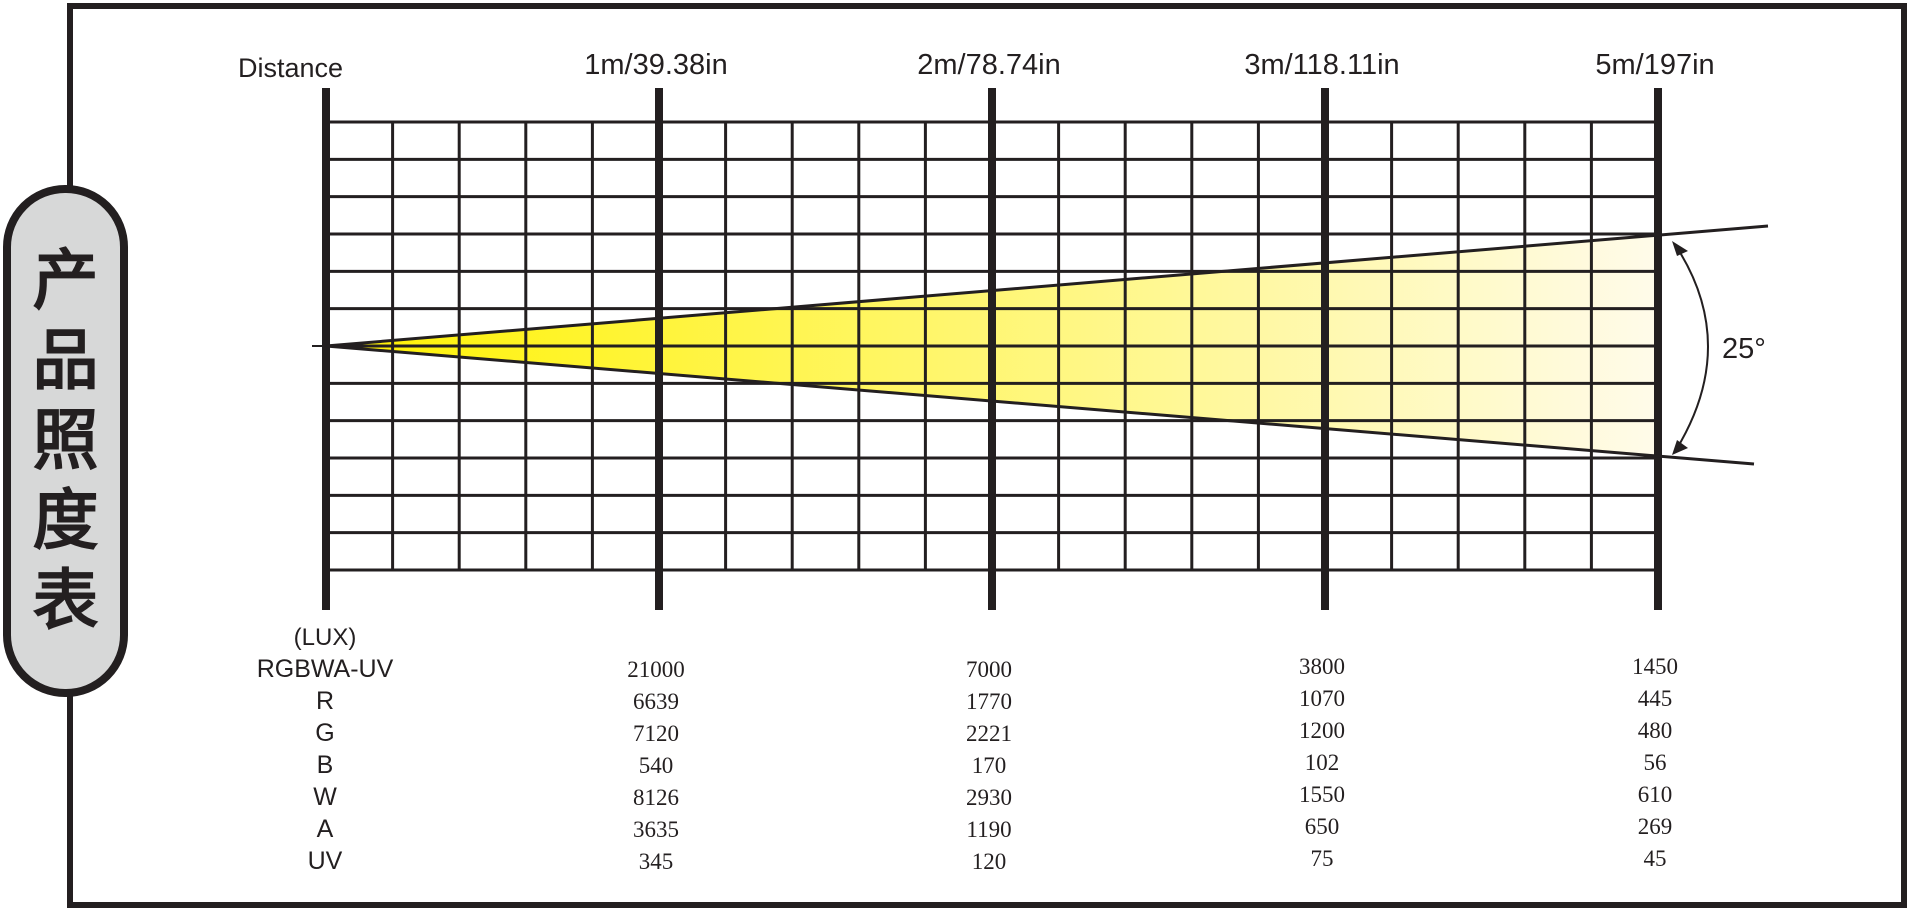 The height and width of the screenshot is (916, 1920). I want to click on unit-label: (LUX), so click(325, 637).